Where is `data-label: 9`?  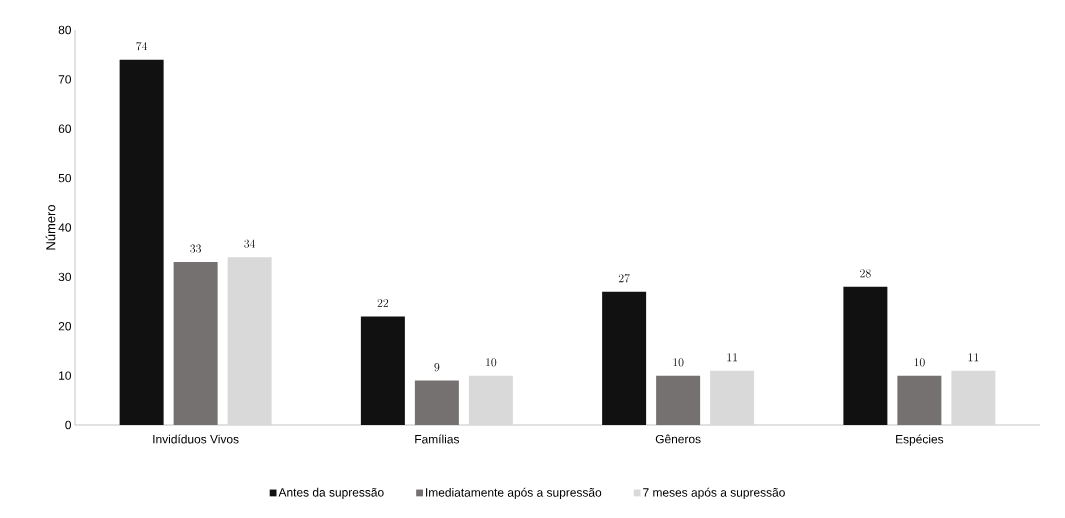 data-label: 9 is located at coordinates (437, 367).